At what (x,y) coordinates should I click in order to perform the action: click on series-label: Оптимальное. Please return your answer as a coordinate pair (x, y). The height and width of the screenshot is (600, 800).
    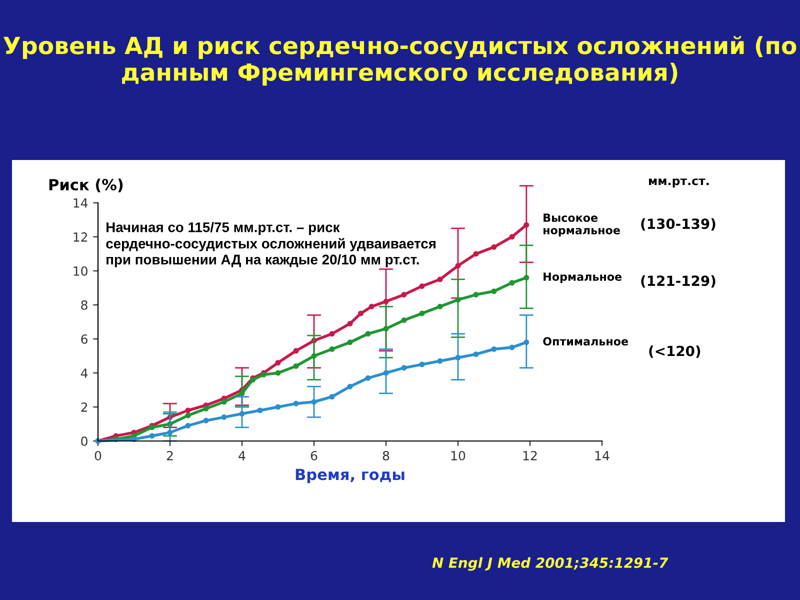
    Looking at the image, I should click on (585, 341).